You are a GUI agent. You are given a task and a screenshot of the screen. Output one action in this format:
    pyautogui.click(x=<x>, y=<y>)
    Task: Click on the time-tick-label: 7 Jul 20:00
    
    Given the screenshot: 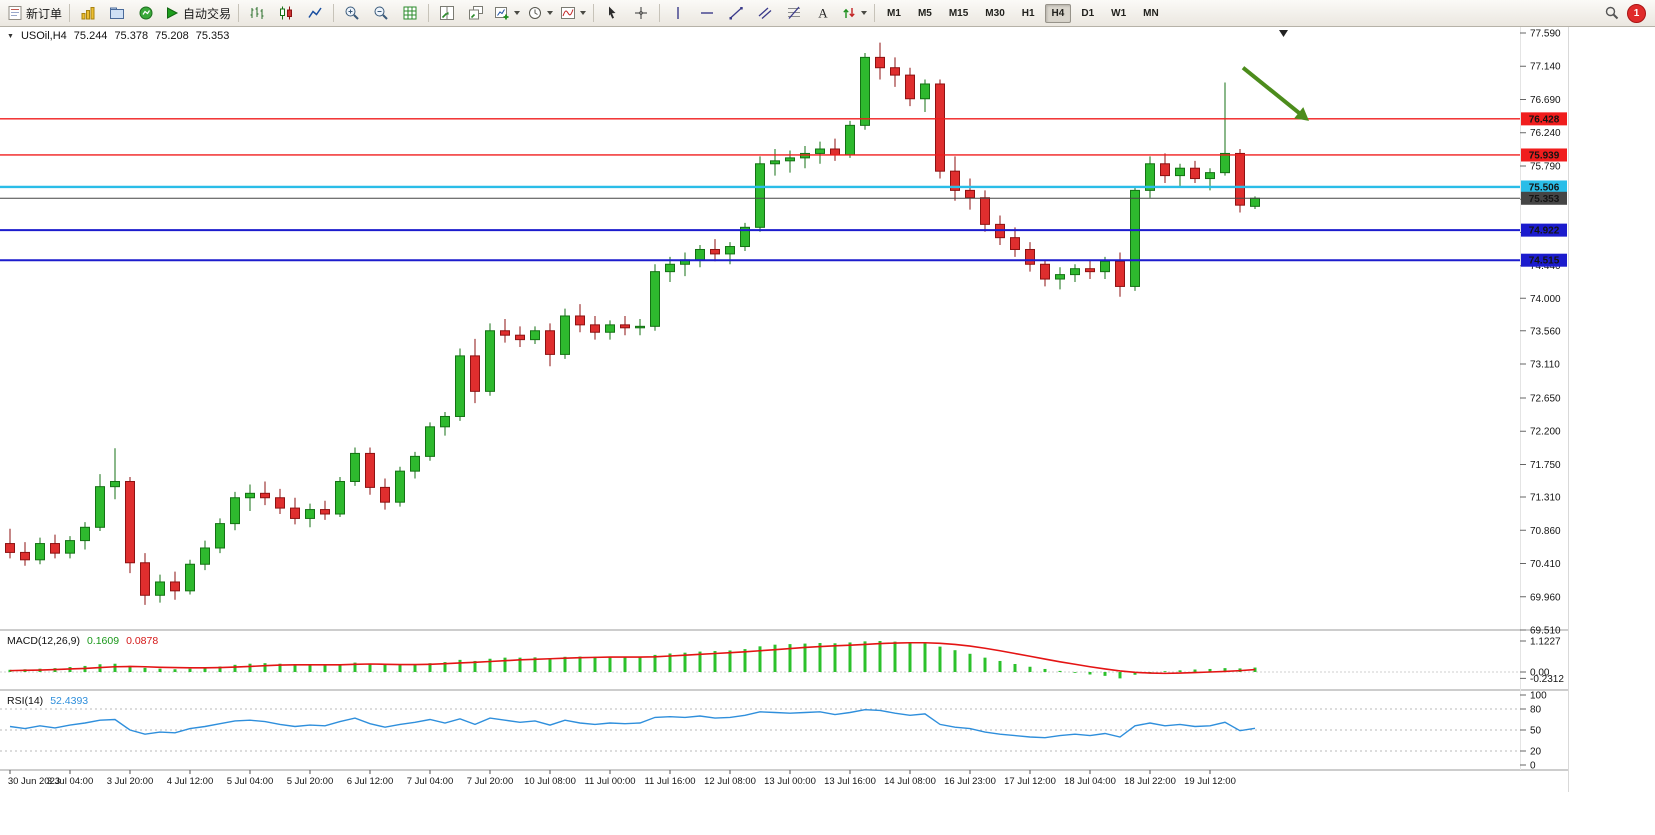 What is the action you would take?
    pyautogui.click(x=490, y=781)
    